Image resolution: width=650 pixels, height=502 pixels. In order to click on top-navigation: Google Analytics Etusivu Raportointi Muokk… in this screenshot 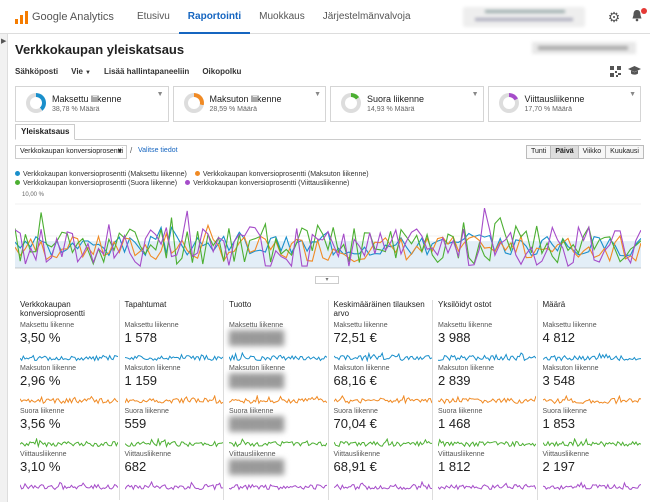, I will do `click(325, 17)`.